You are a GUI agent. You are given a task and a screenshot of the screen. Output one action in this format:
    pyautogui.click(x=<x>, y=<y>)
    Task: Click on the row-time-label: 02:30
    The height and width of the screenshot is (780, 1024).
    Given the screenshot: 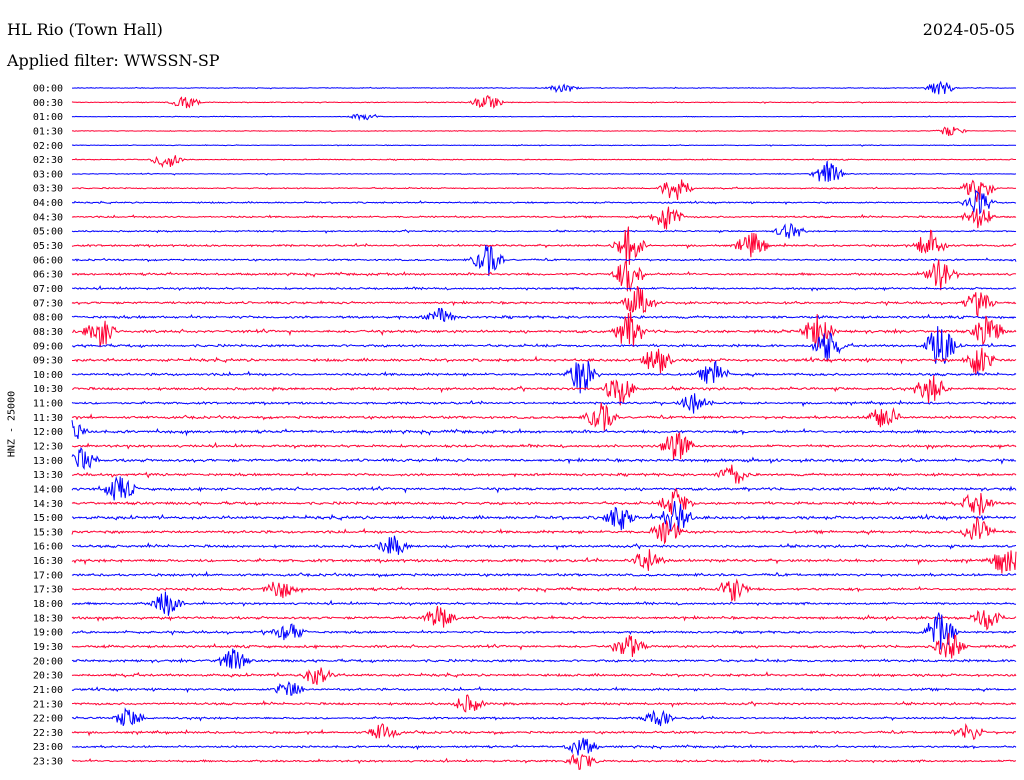 What is the action you would take?
    pyautogui.click(x=48, y=160)
    